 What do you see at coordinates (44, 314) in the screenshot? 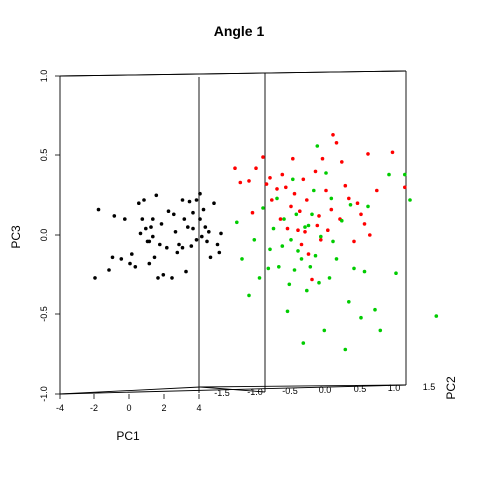
I see `y-tick-label: -0.5` at bounding box center [44, 314].